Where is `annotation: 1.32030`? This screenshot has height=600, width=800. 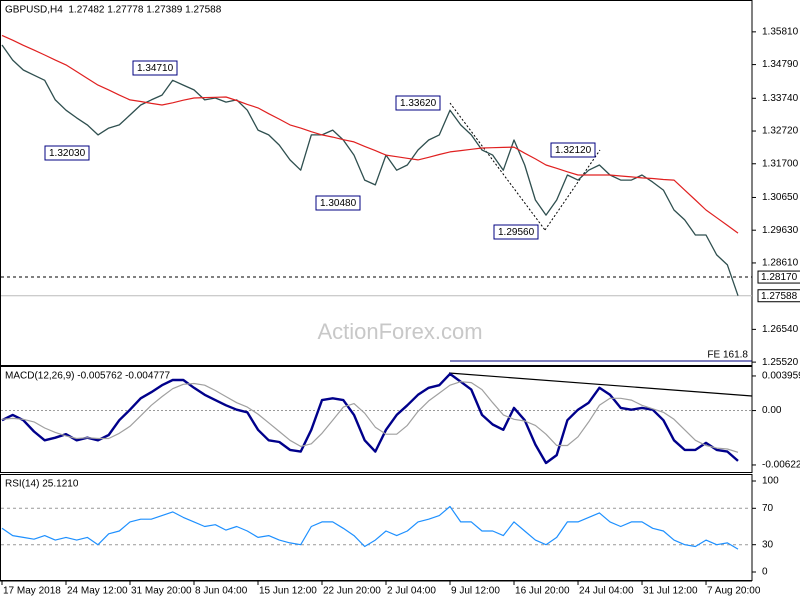 annotation: 1.32030 is located at coordinates (67, 153).